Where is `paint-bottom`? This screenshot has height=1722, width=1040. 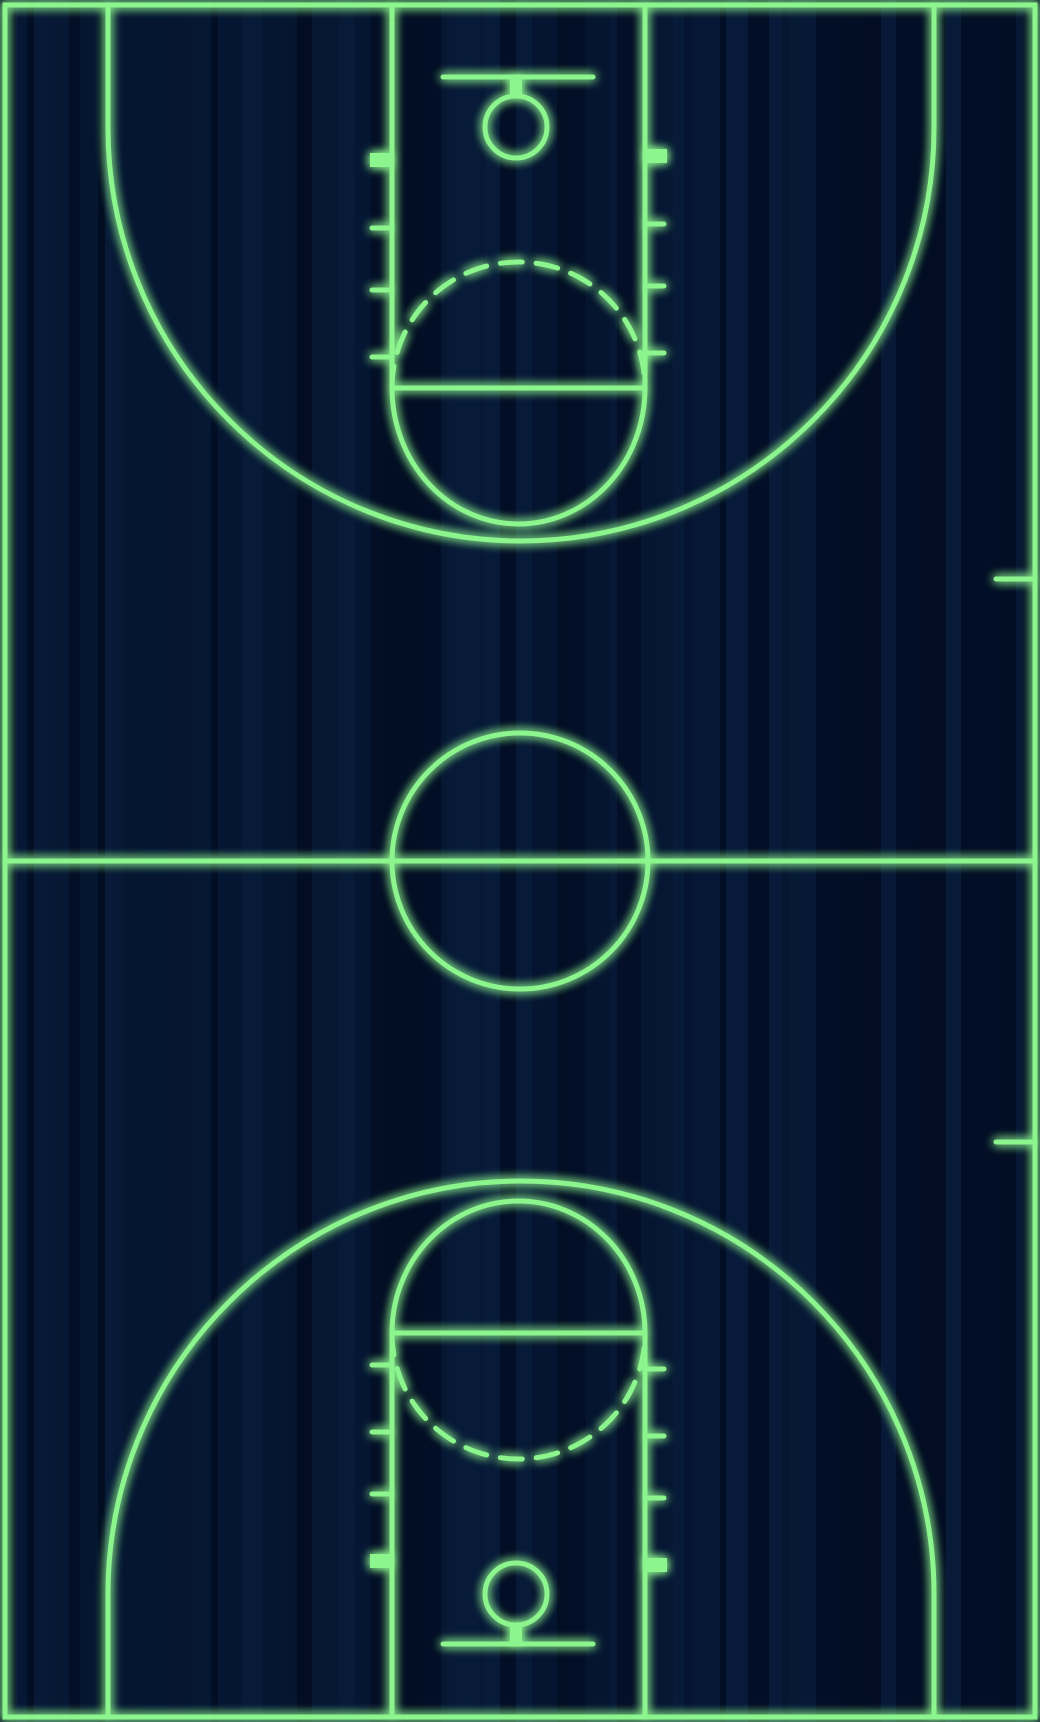
paint-bottom is located at coordinates (518, 1525).